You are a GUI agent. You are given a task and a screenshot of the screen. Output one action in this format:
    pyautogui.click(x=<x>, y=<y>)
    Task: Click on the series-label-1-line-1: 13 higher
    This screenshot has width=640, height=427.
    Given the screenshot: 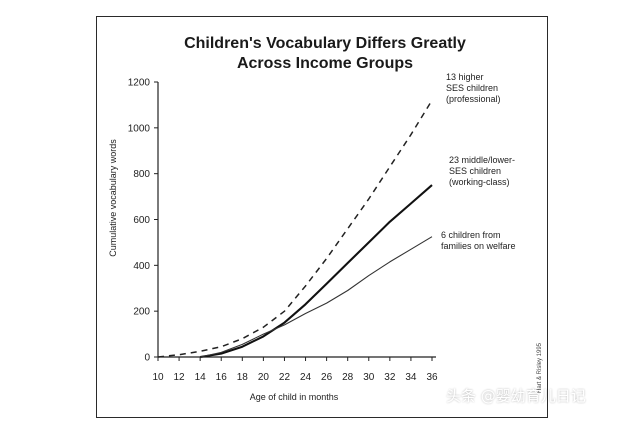 What is the action you would take?
    pyautogui.click(x=465, y=77)
    